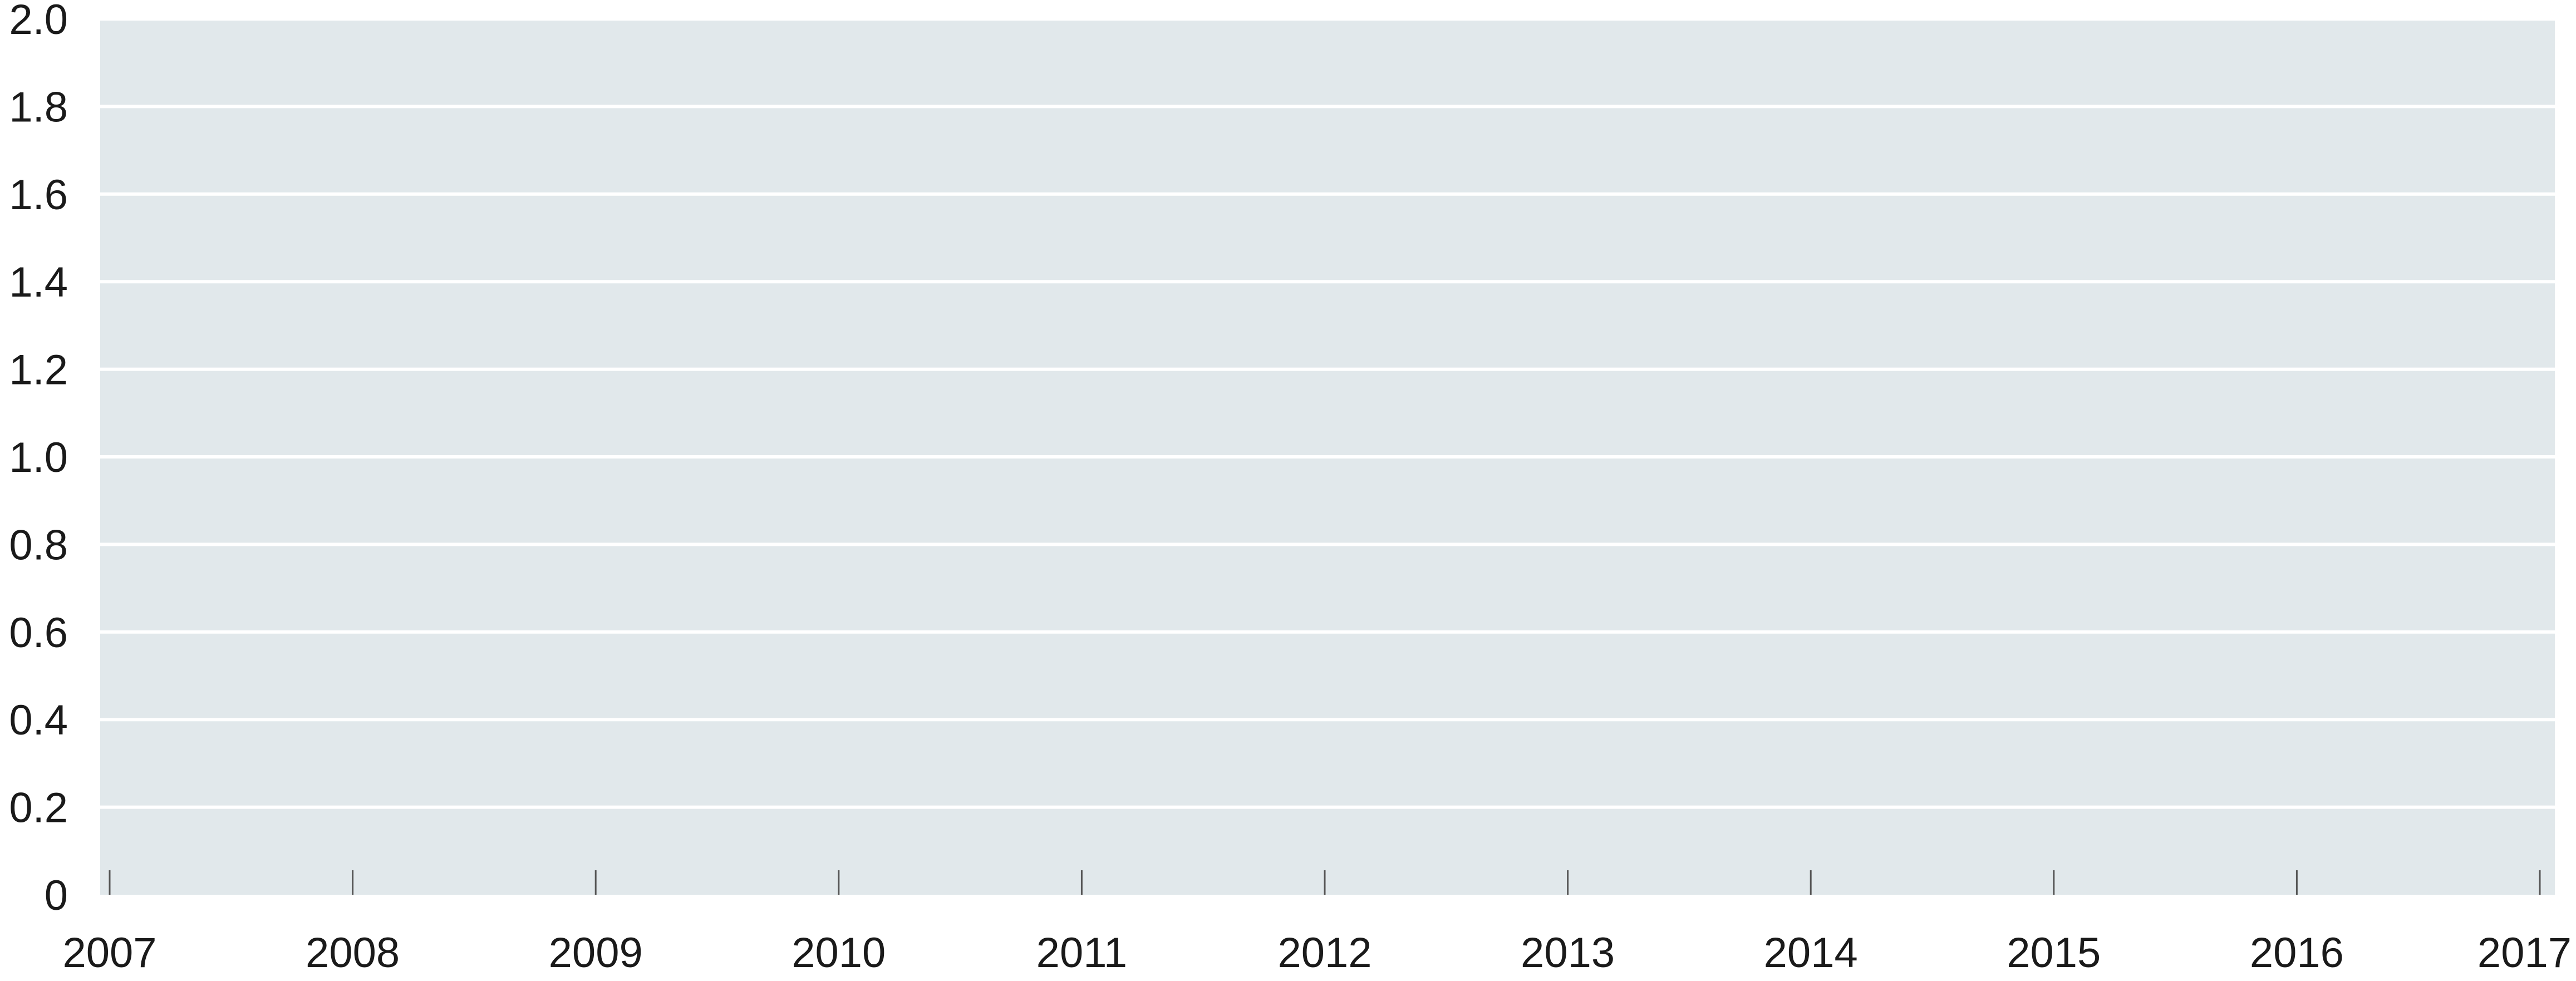  I want to click on y-tick-label: 0.2, so click(38, 809).